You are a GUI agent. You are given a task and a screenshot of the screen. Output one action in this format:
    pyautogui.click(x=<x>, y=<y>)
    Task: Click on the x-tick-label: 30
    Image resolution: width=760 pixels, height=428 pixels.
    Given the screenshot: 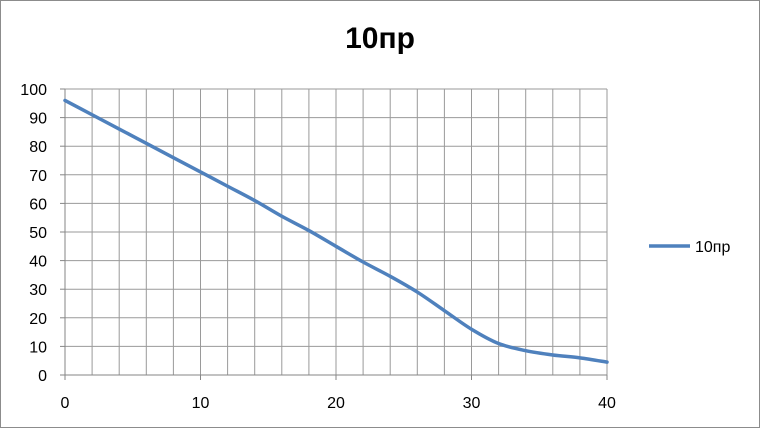 What is the action you would take?
    pyautogui.click(x=472, y=403)
    